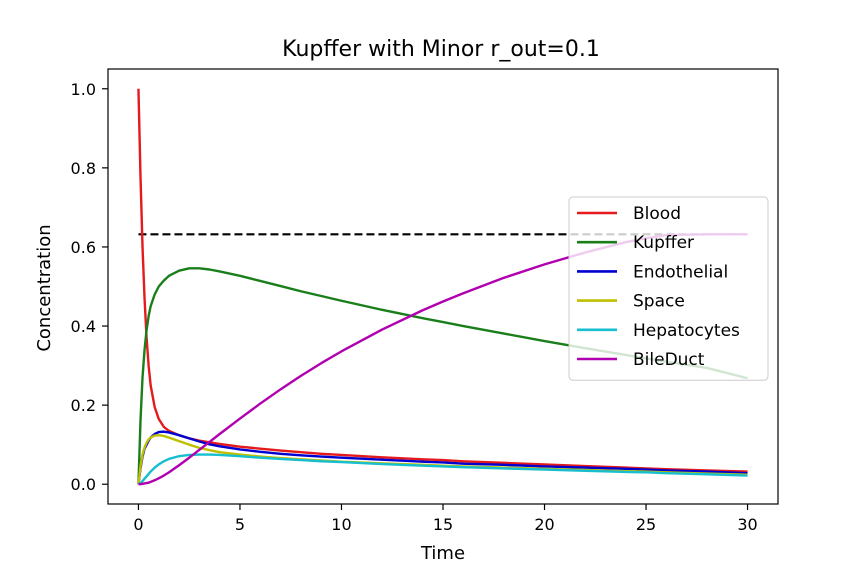 The width and height of the screenshot is (864, 576). Describe the element at coordinates (341, 524) in the screenshot. I see `x-tick-label: 10` at that location.